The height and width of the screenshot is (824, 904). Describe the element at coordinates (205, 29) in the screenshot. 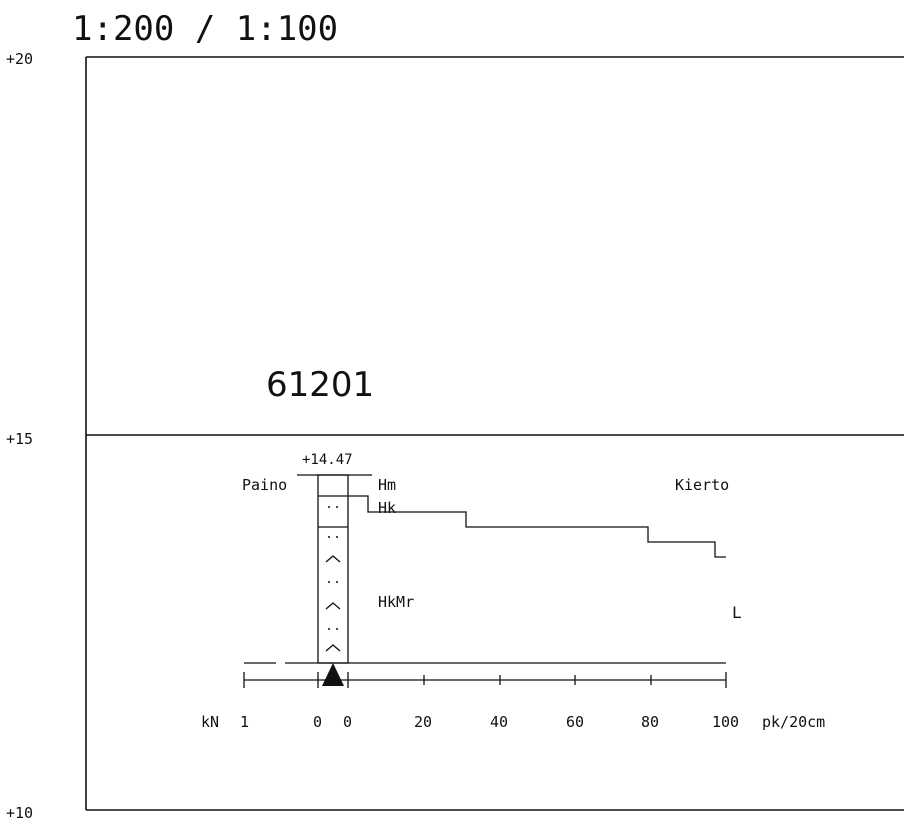

I see `scale-label: 1:200 / 1:100` at that location.